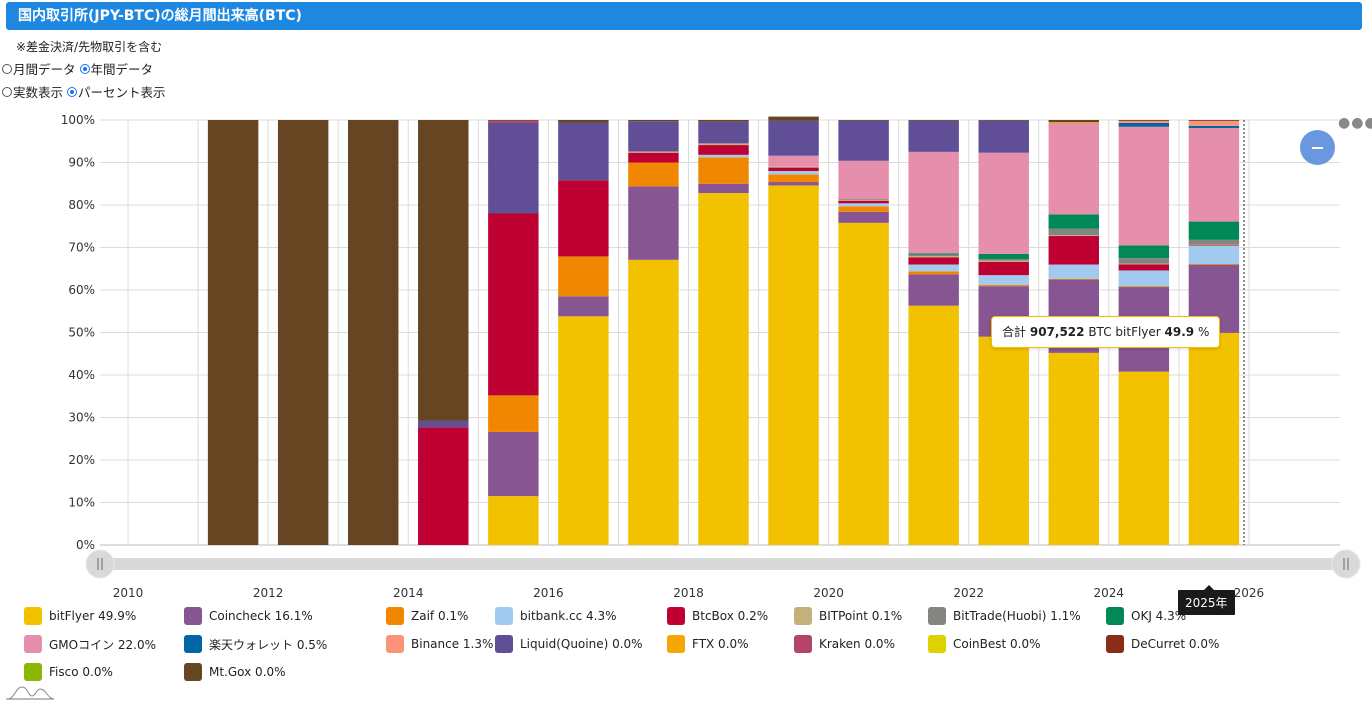  I want to click on bar-segment-okj-2021, so click(933, 254).